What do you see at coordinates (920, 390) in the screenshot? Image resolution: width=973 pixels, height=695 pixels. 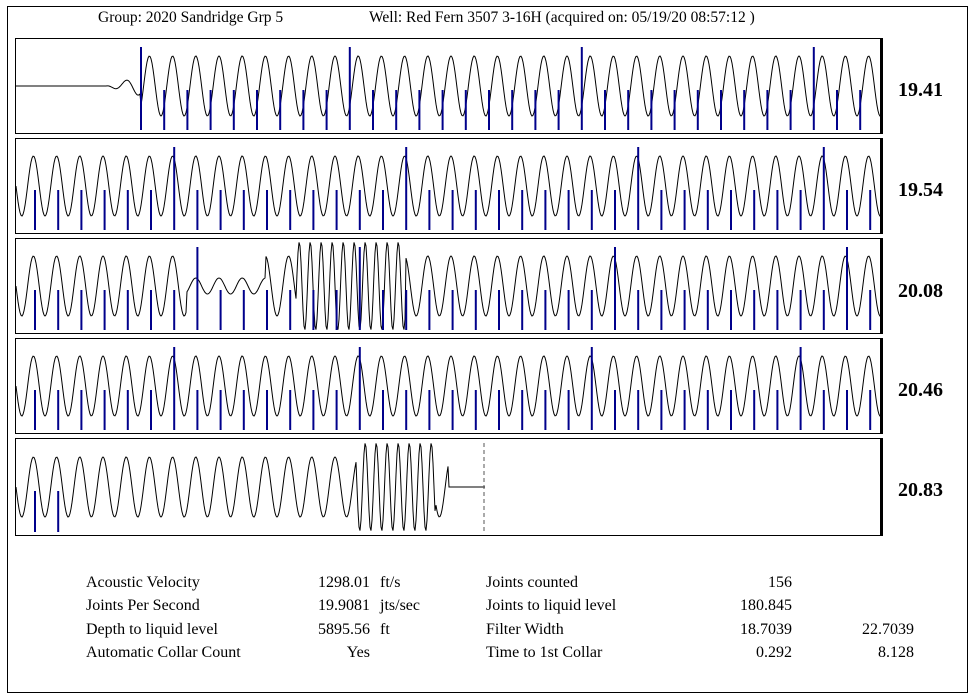 I see `trace-rate-4: 20.46` at bounding box center [920, 390].